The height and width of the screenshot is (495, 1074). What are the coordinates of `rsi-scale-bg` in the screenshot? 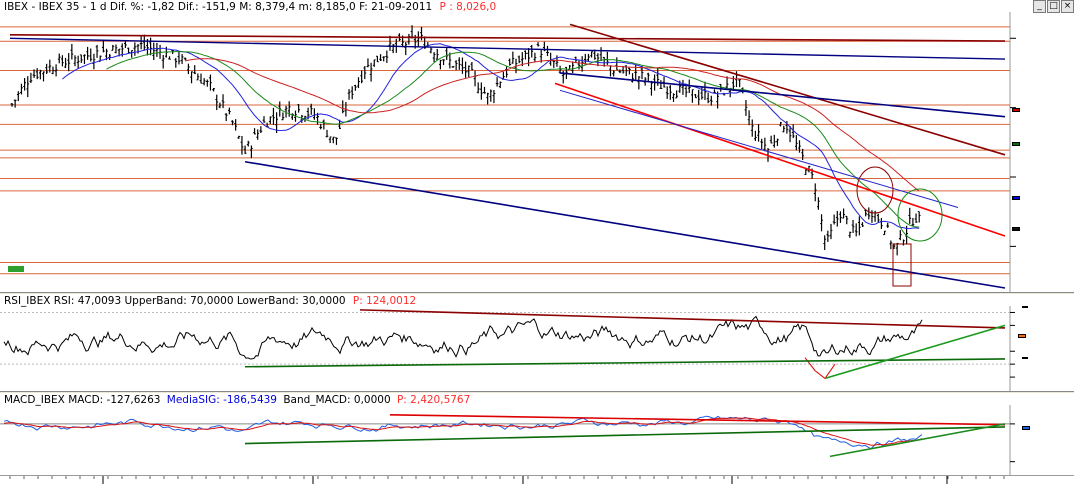 It's located at (1042, 348).